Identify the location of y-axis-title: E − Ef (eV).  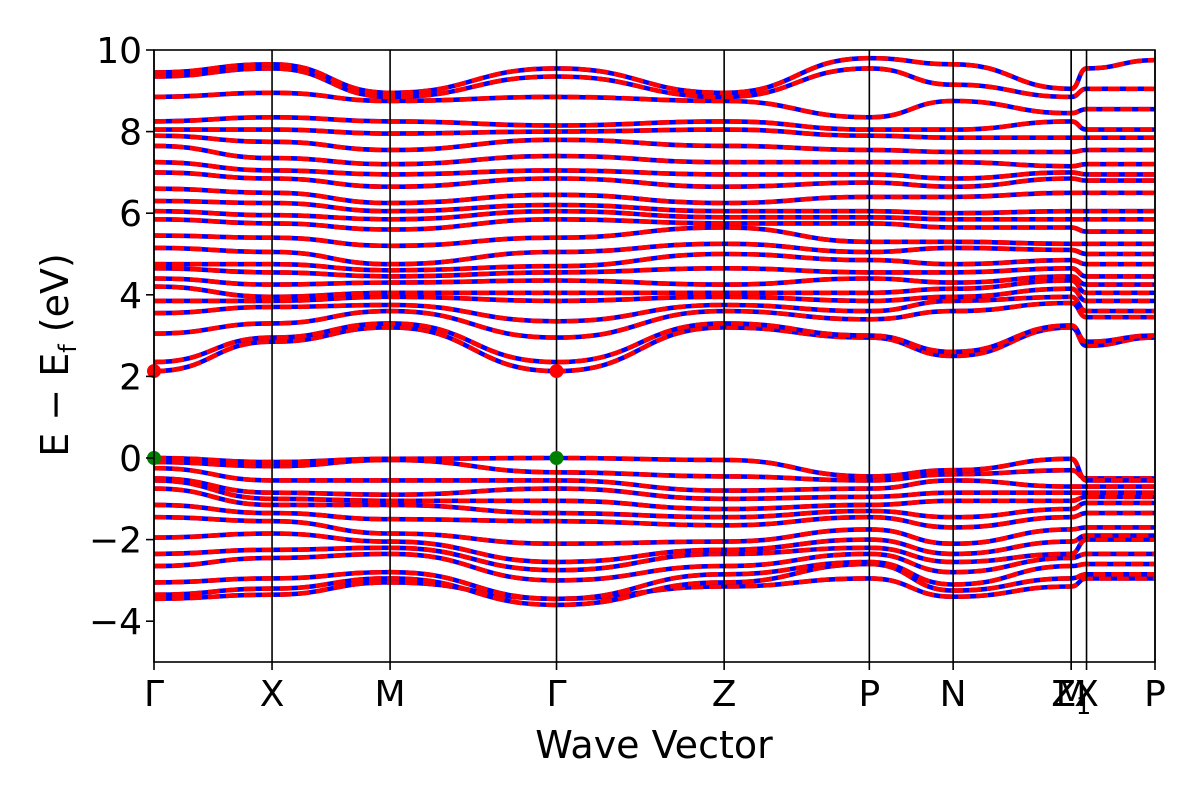
(57, 355).